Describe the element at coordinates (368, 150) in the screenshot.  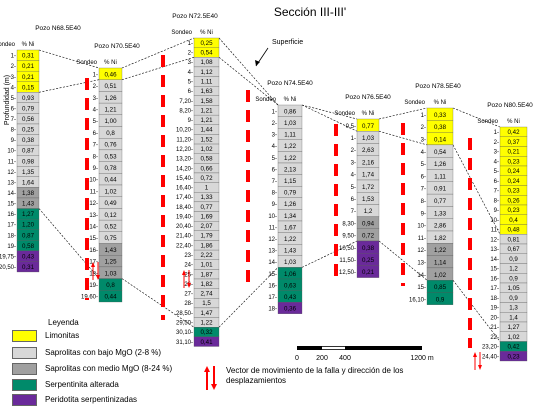
I see `sample-ni: 2,63` at that location.